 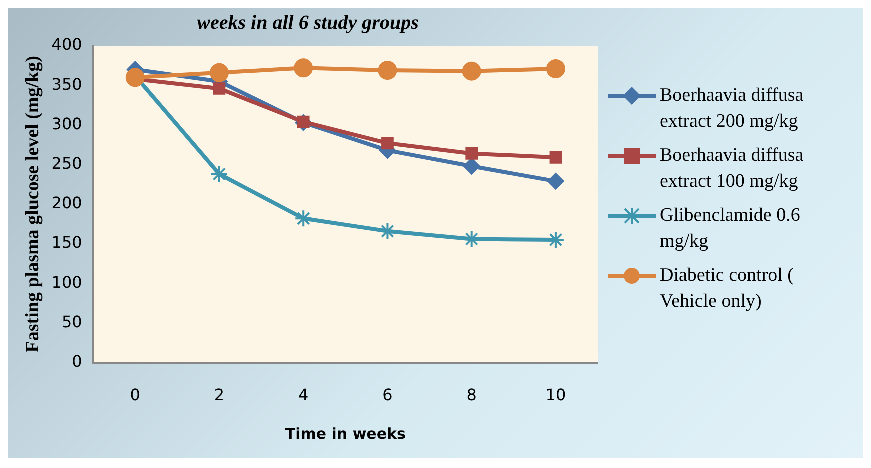 I want to click on legend-label: Boerhaavia diffusa extract 100 mg/kg, so click(x=732, y=169).